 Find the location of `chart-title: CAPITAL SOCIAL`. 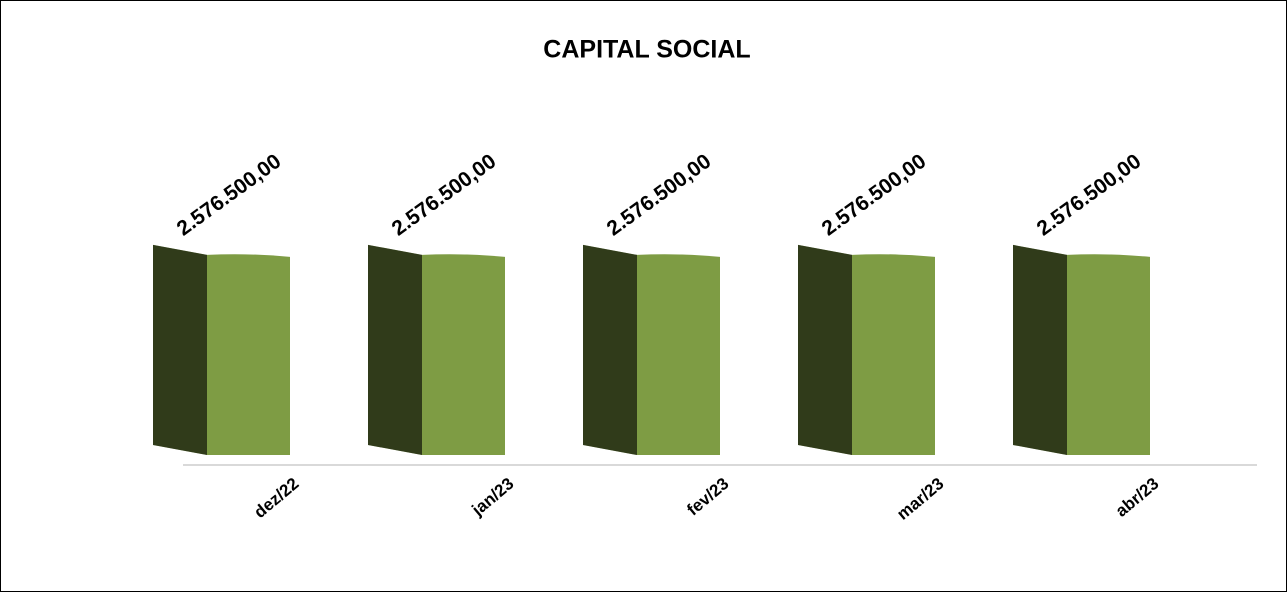

chart-title: CAPITAL SOCIAL is located at coordinates (646, 50).